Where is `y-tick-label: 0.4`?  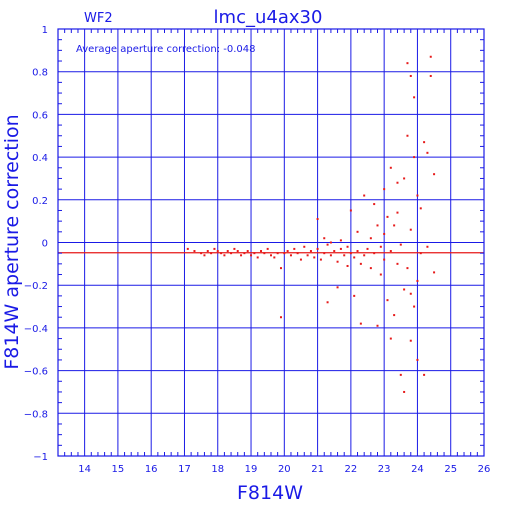
y-tick-label: 0.4 is located at coordinates (40, 158).